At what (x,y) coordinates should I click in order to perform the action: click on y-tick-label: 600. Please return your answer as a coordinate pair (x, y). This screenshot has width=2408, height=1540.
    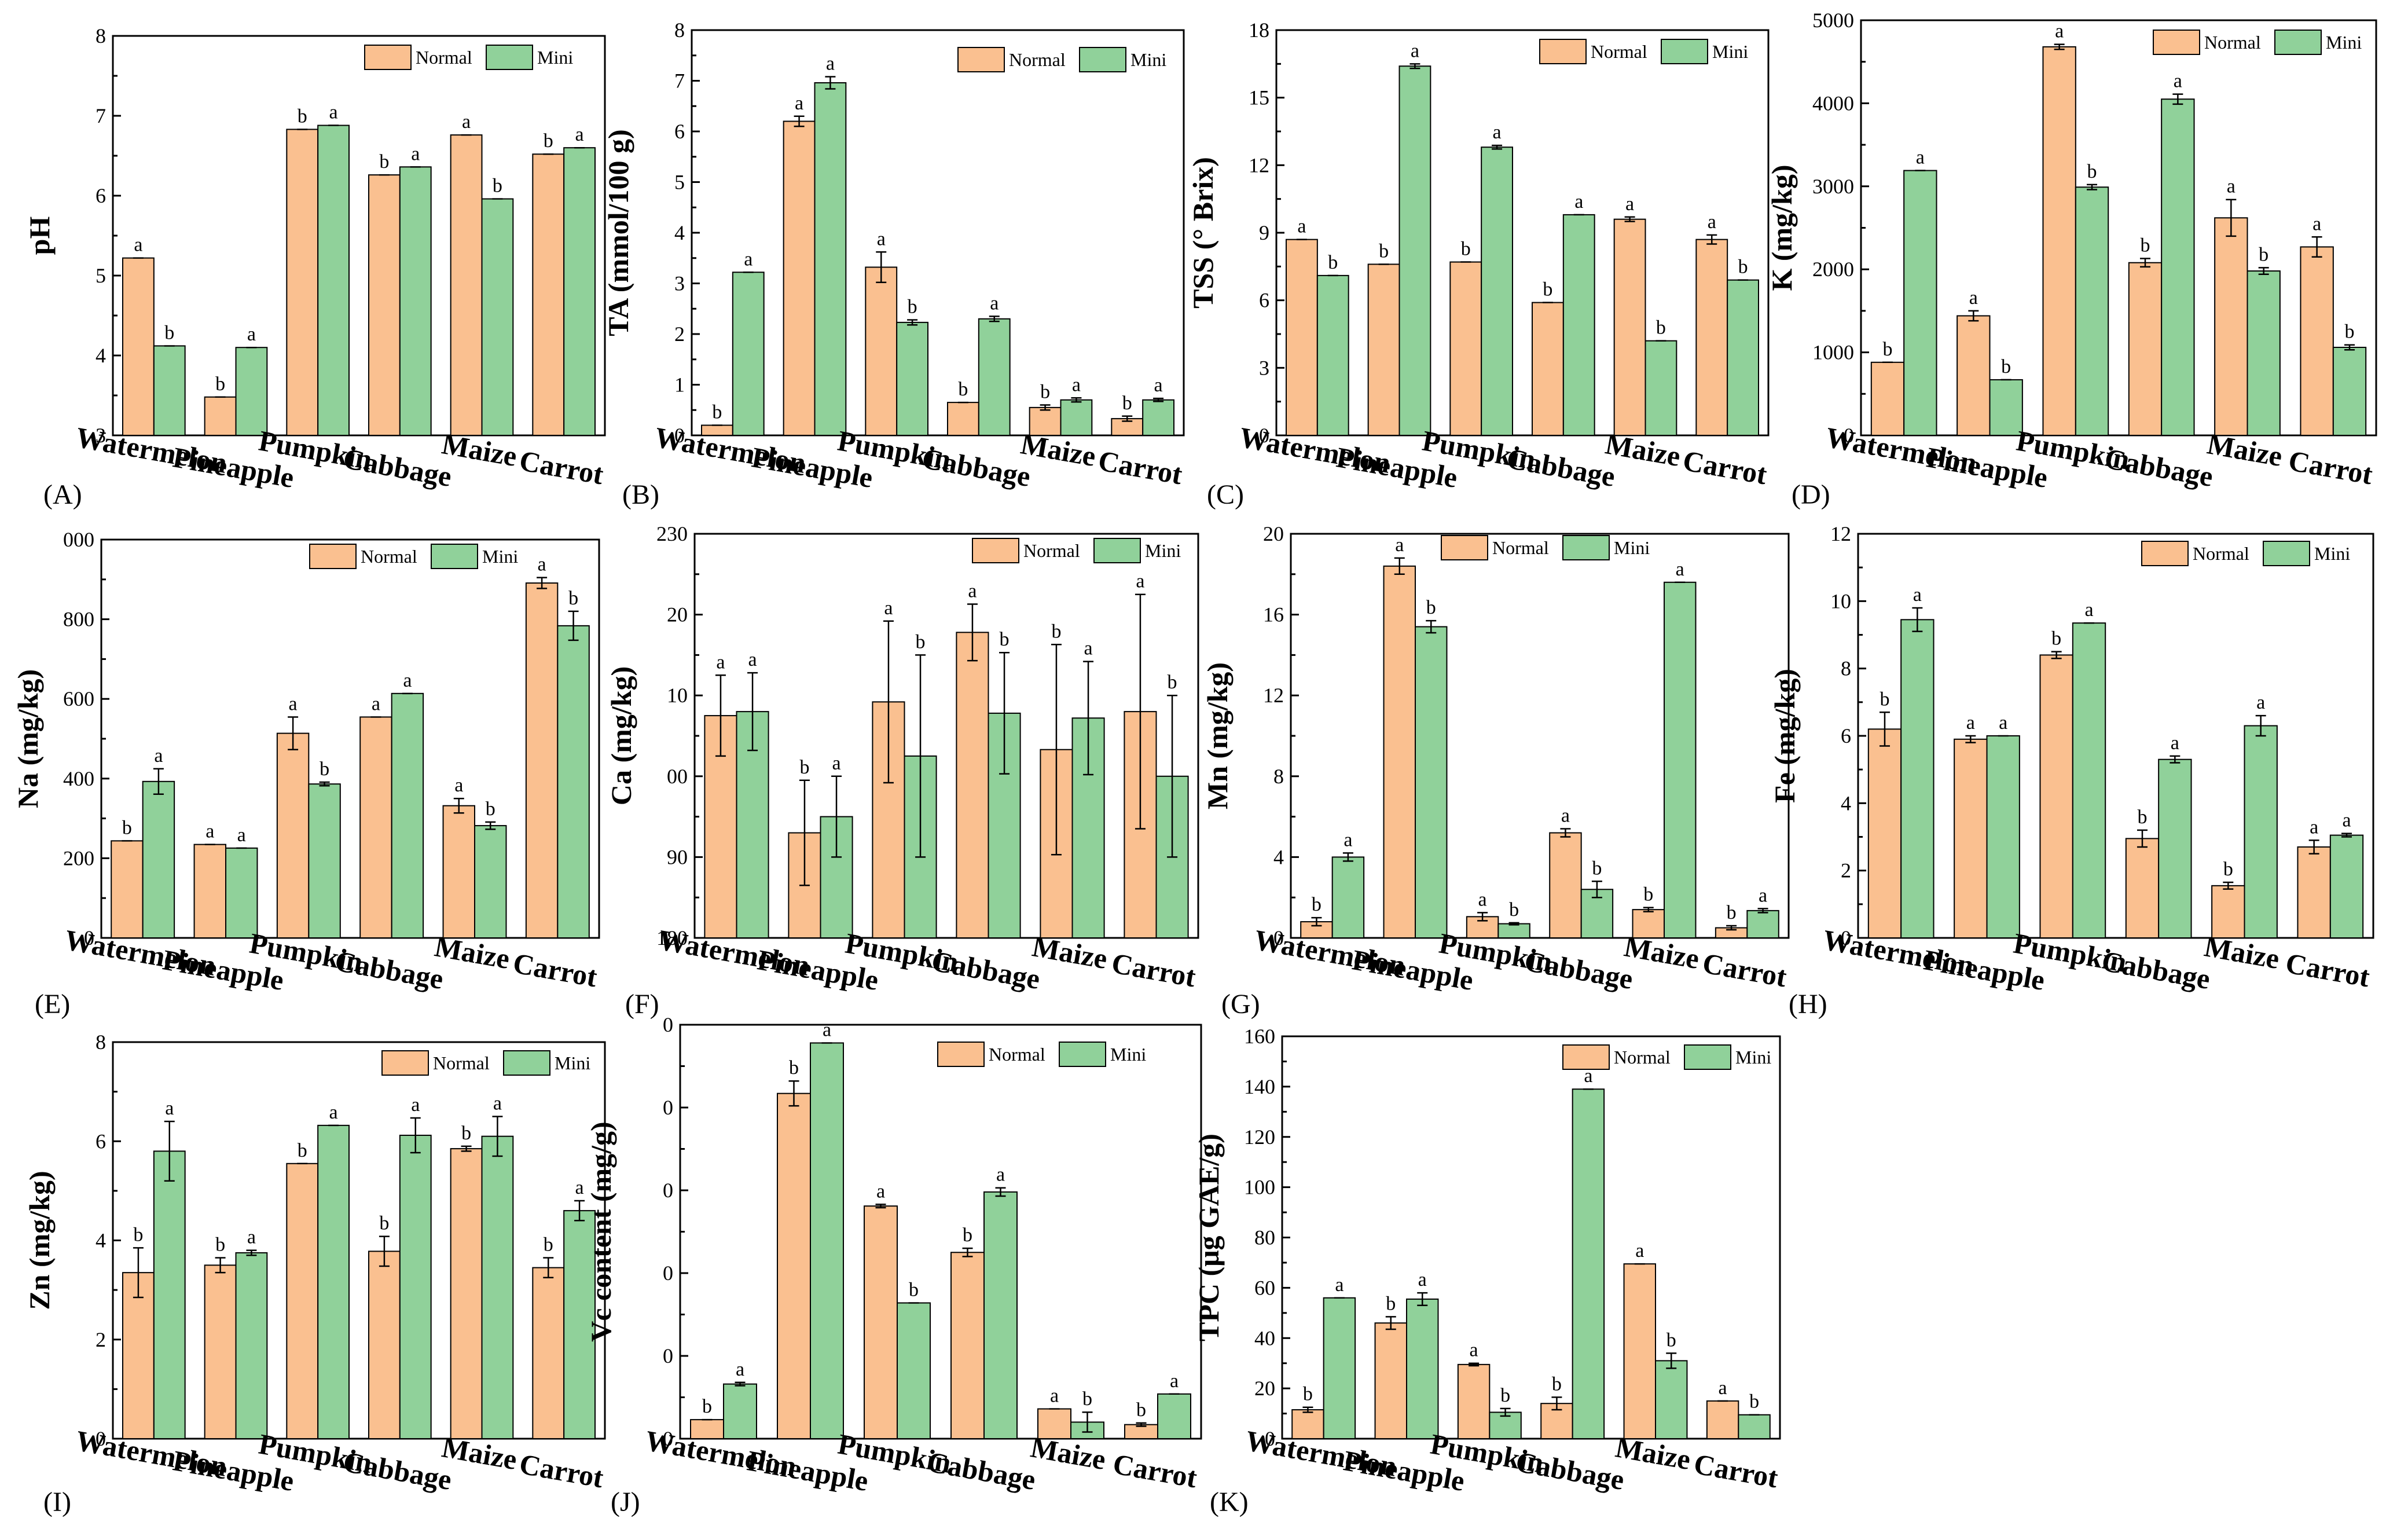
    Looking at the image, I should click on (79, 698).